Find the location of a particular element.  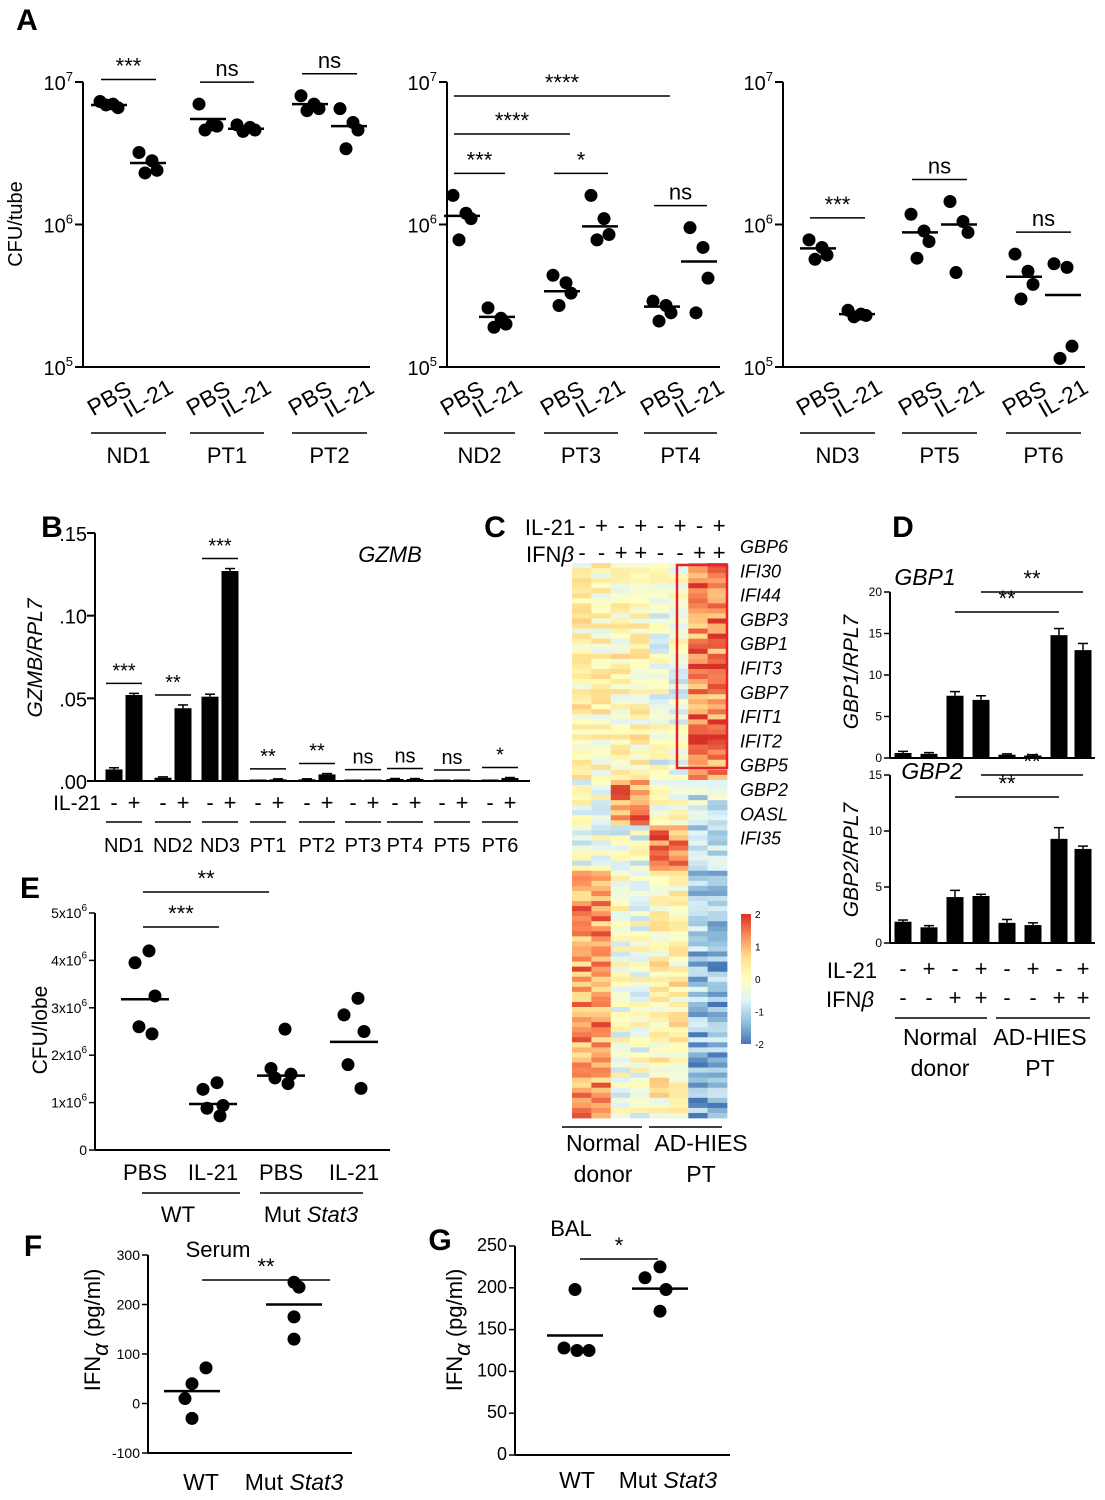

colorbar-tick-label: -1 is located at coordinates (759, 1013).